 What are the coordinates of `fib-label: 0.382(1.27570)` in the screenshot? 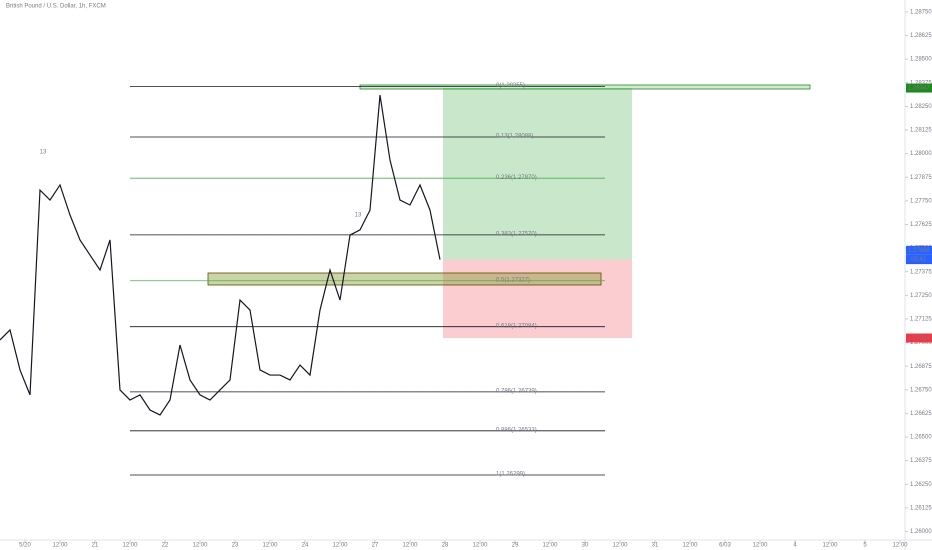 It's located at (516, 234).